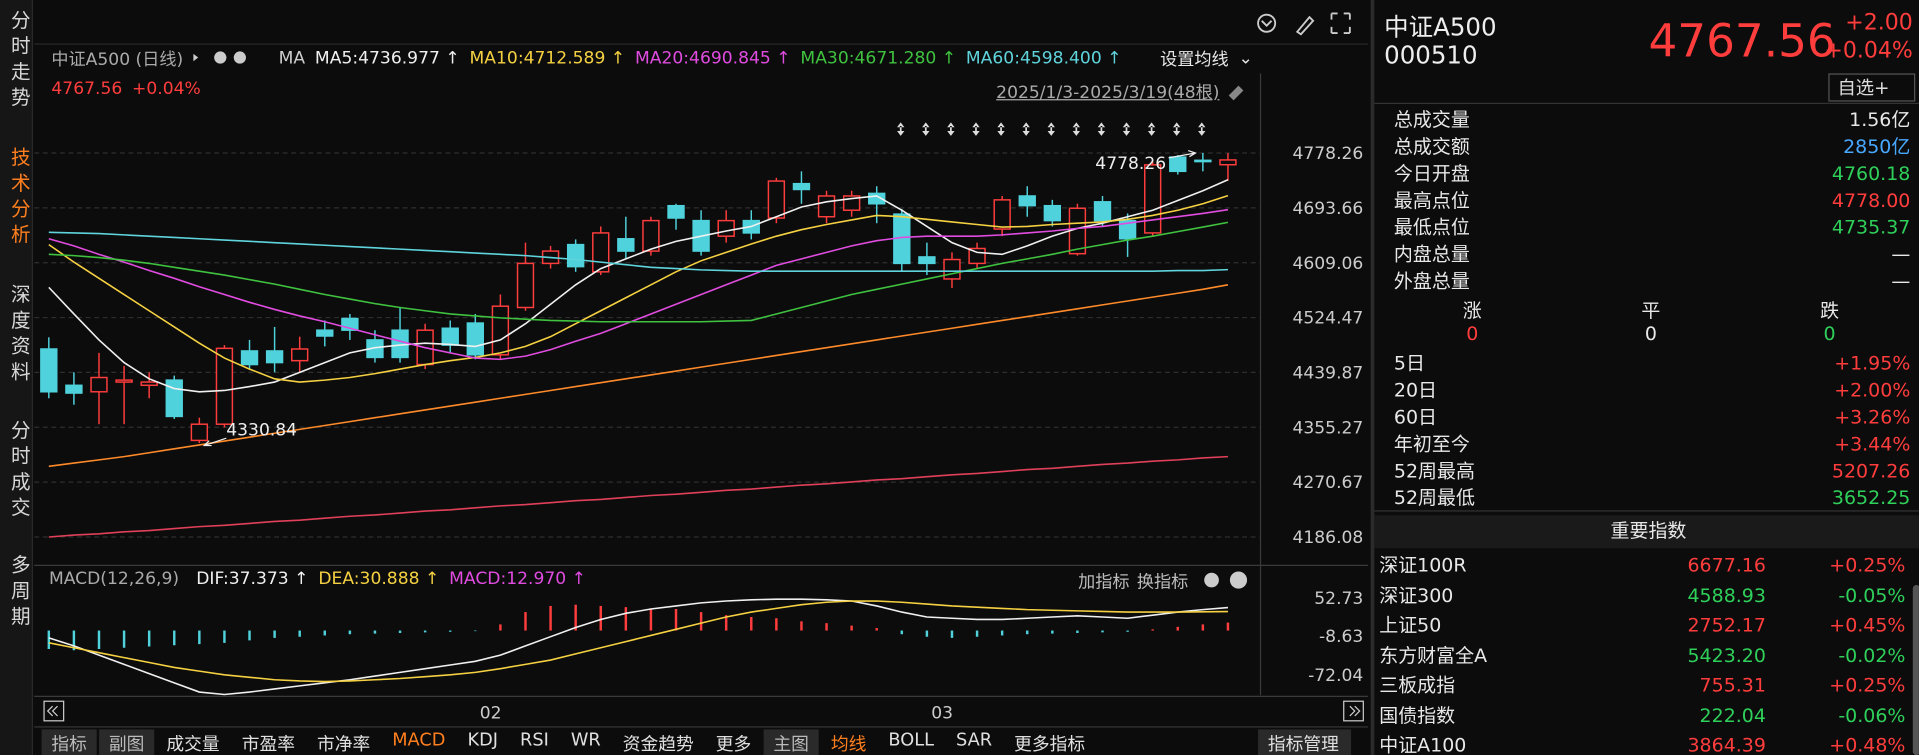 The width and height of the screenshot is (1919, 755). What do you see at coordinates (547, 59) in the screenshot?
I see `legend-entry: MA104712.589` at bounding box center [547, 59].